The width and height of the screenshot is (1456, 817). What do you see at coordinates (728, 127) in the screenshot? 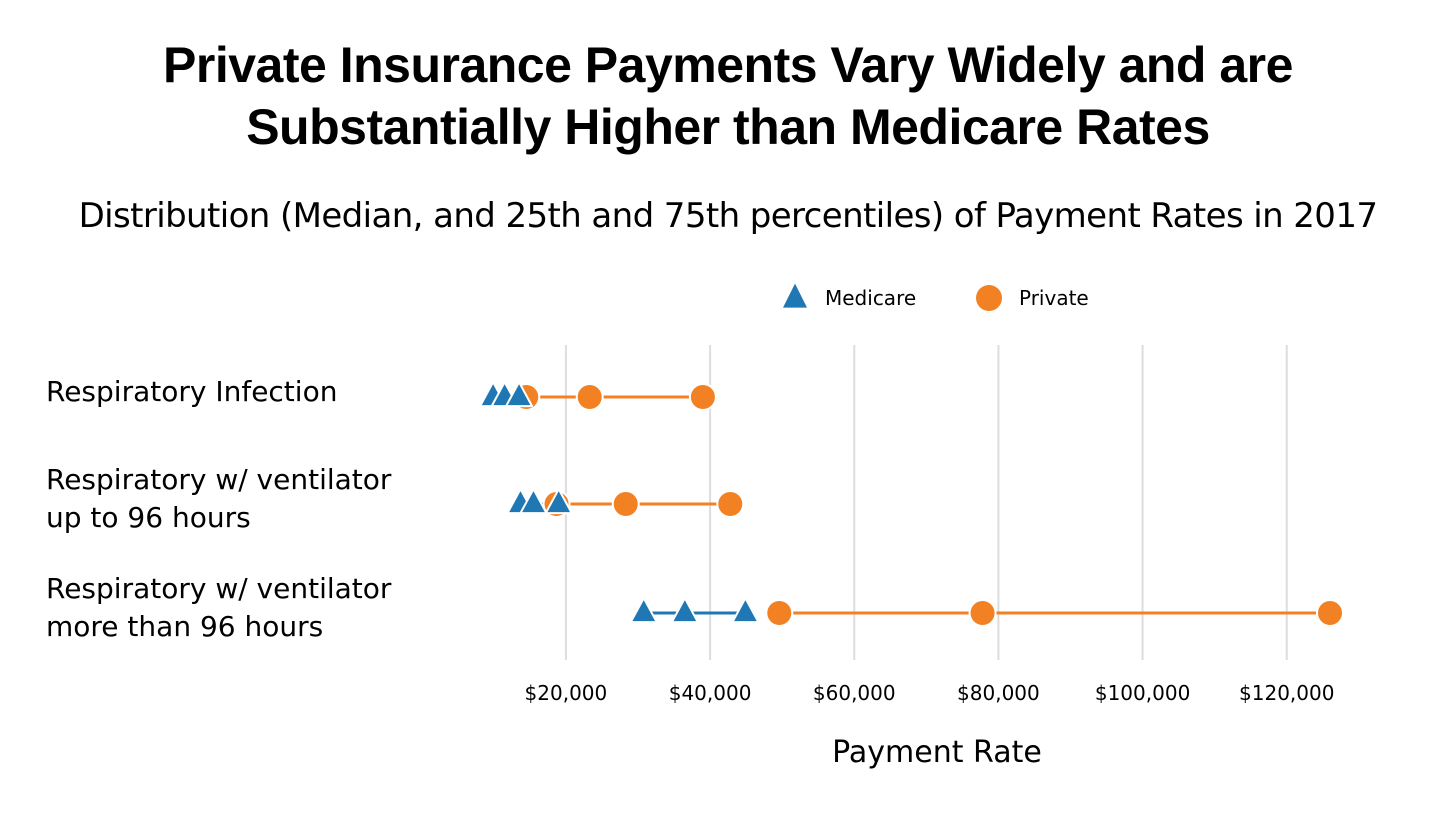
I see `chart-title-line-2: Substantially Higher than Medicare Rates` at bounding box center [728, 127].